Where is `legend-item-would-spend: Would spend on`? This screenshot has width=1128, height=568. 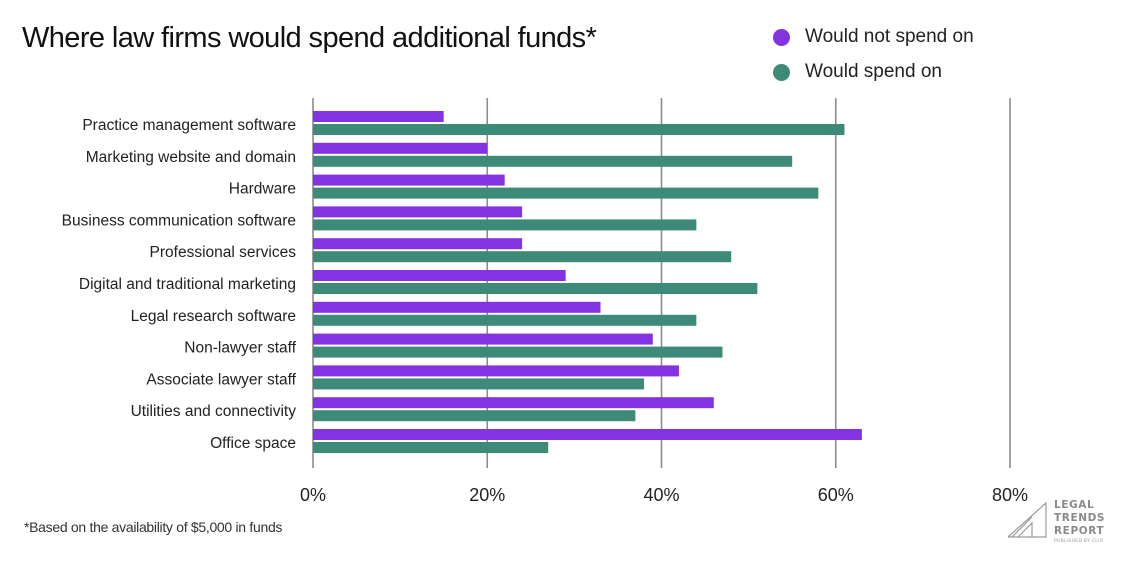
legend-item-would-spend: Would spend on is located at coordinates (857, 72).